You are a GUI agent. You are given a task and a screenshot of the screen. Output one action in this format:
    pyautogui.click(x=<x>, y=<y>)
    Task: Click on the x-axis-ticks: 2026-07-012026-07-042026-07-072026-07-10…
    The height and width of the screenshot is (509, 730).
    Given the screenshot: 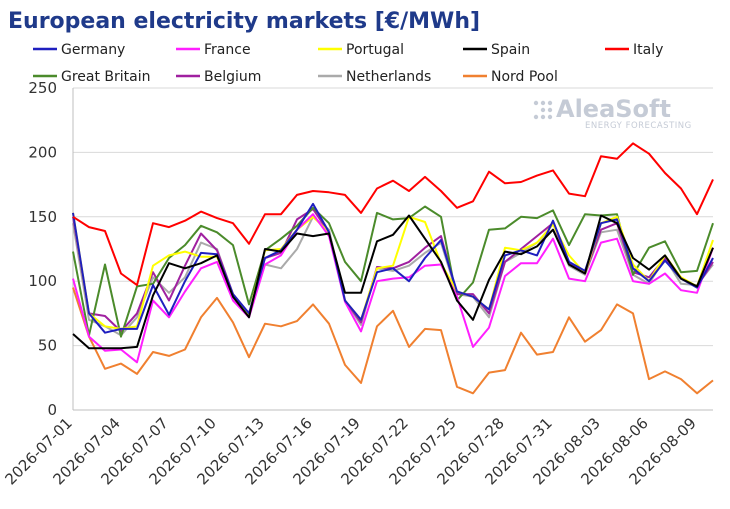 What is the action you would take?
    pyautogui.click(x=350, y=451)
    